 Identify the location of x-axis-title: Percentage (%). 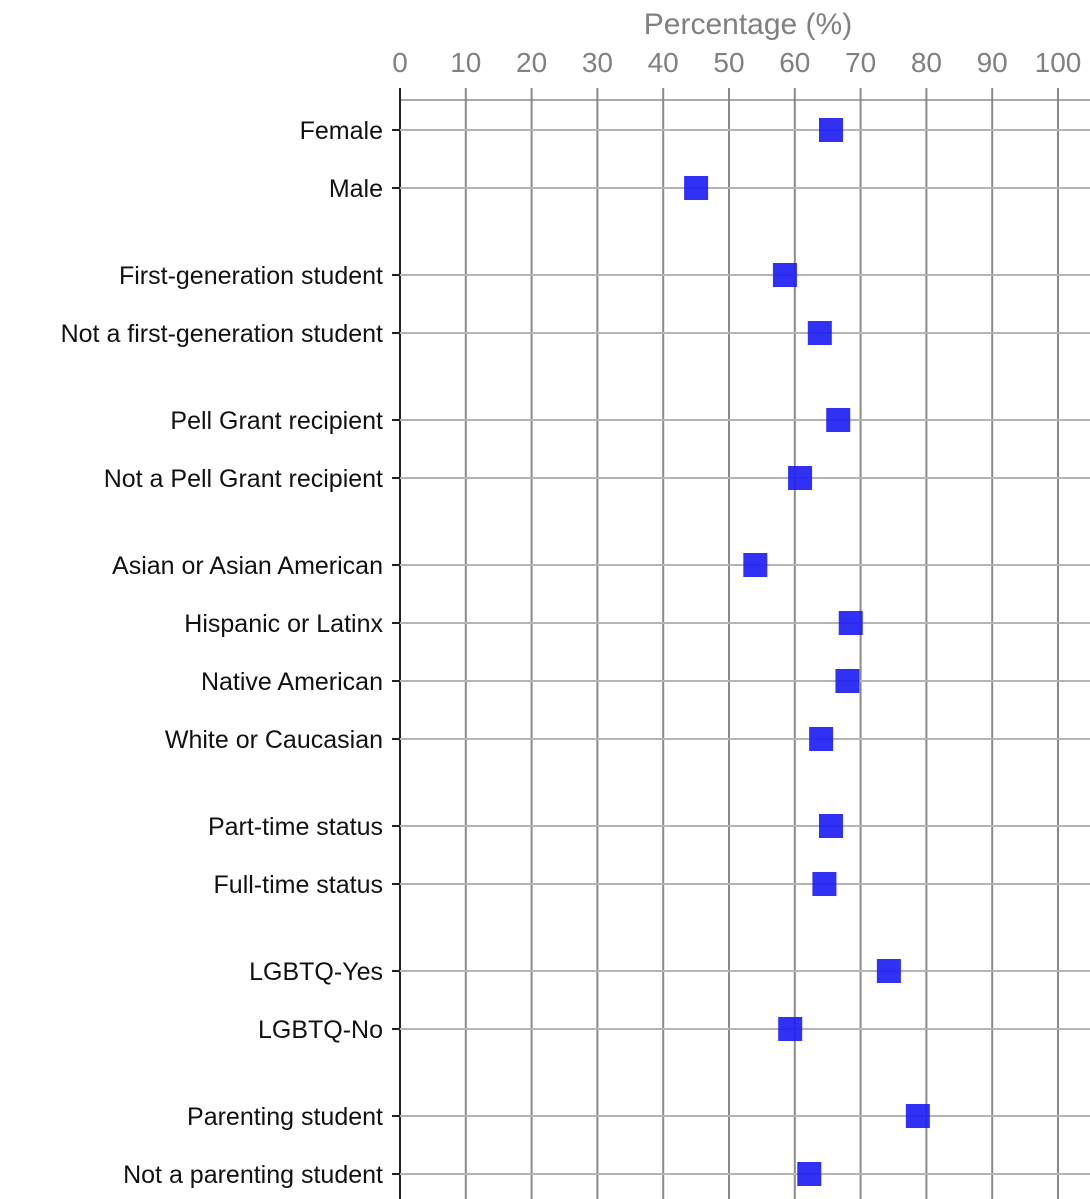
(748, 24).